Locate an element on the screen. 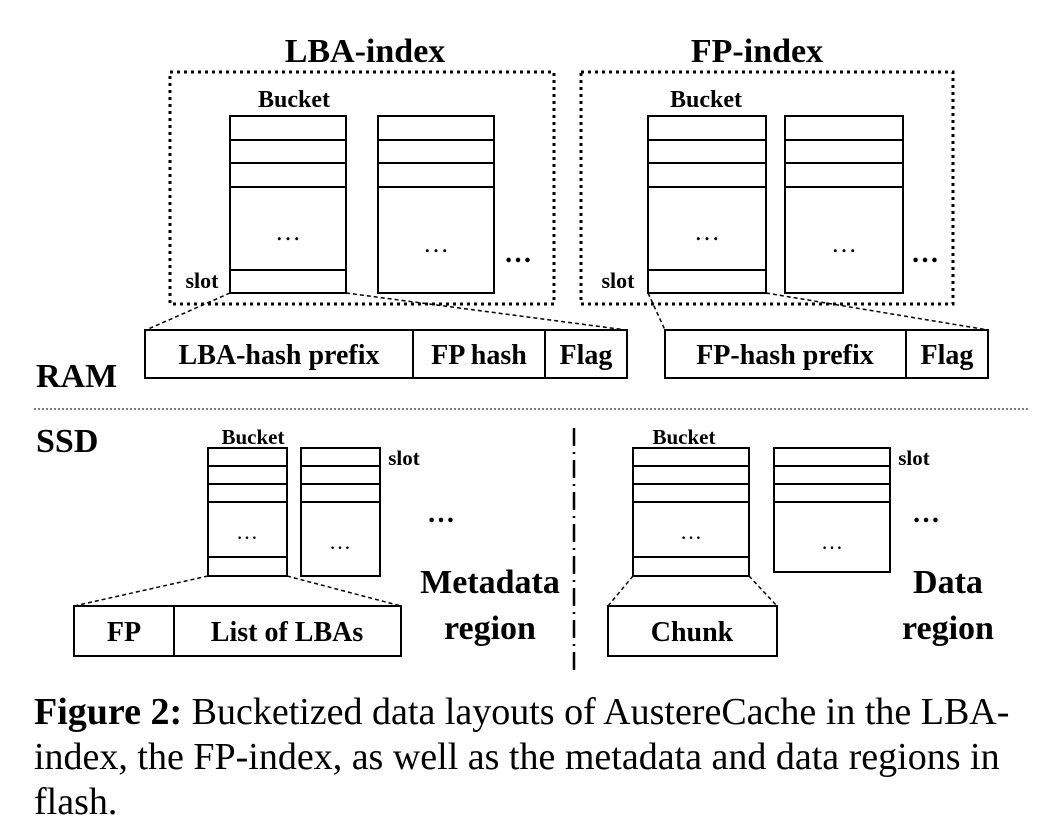 This screenshot has height=838, width=1062. metadata-slot-label: slot is located at coordinates (404, 458).